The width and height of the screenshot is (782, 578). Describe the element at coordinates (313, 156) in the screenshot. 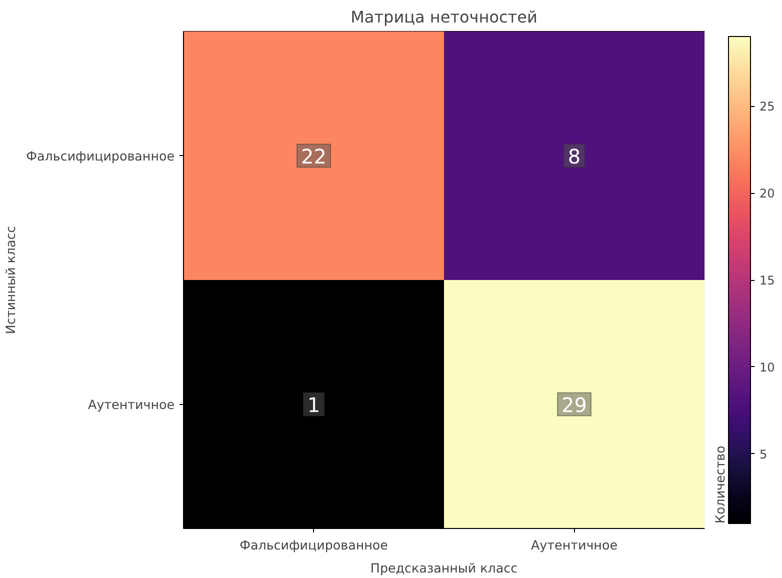

I see `data-label: 22` at that location.